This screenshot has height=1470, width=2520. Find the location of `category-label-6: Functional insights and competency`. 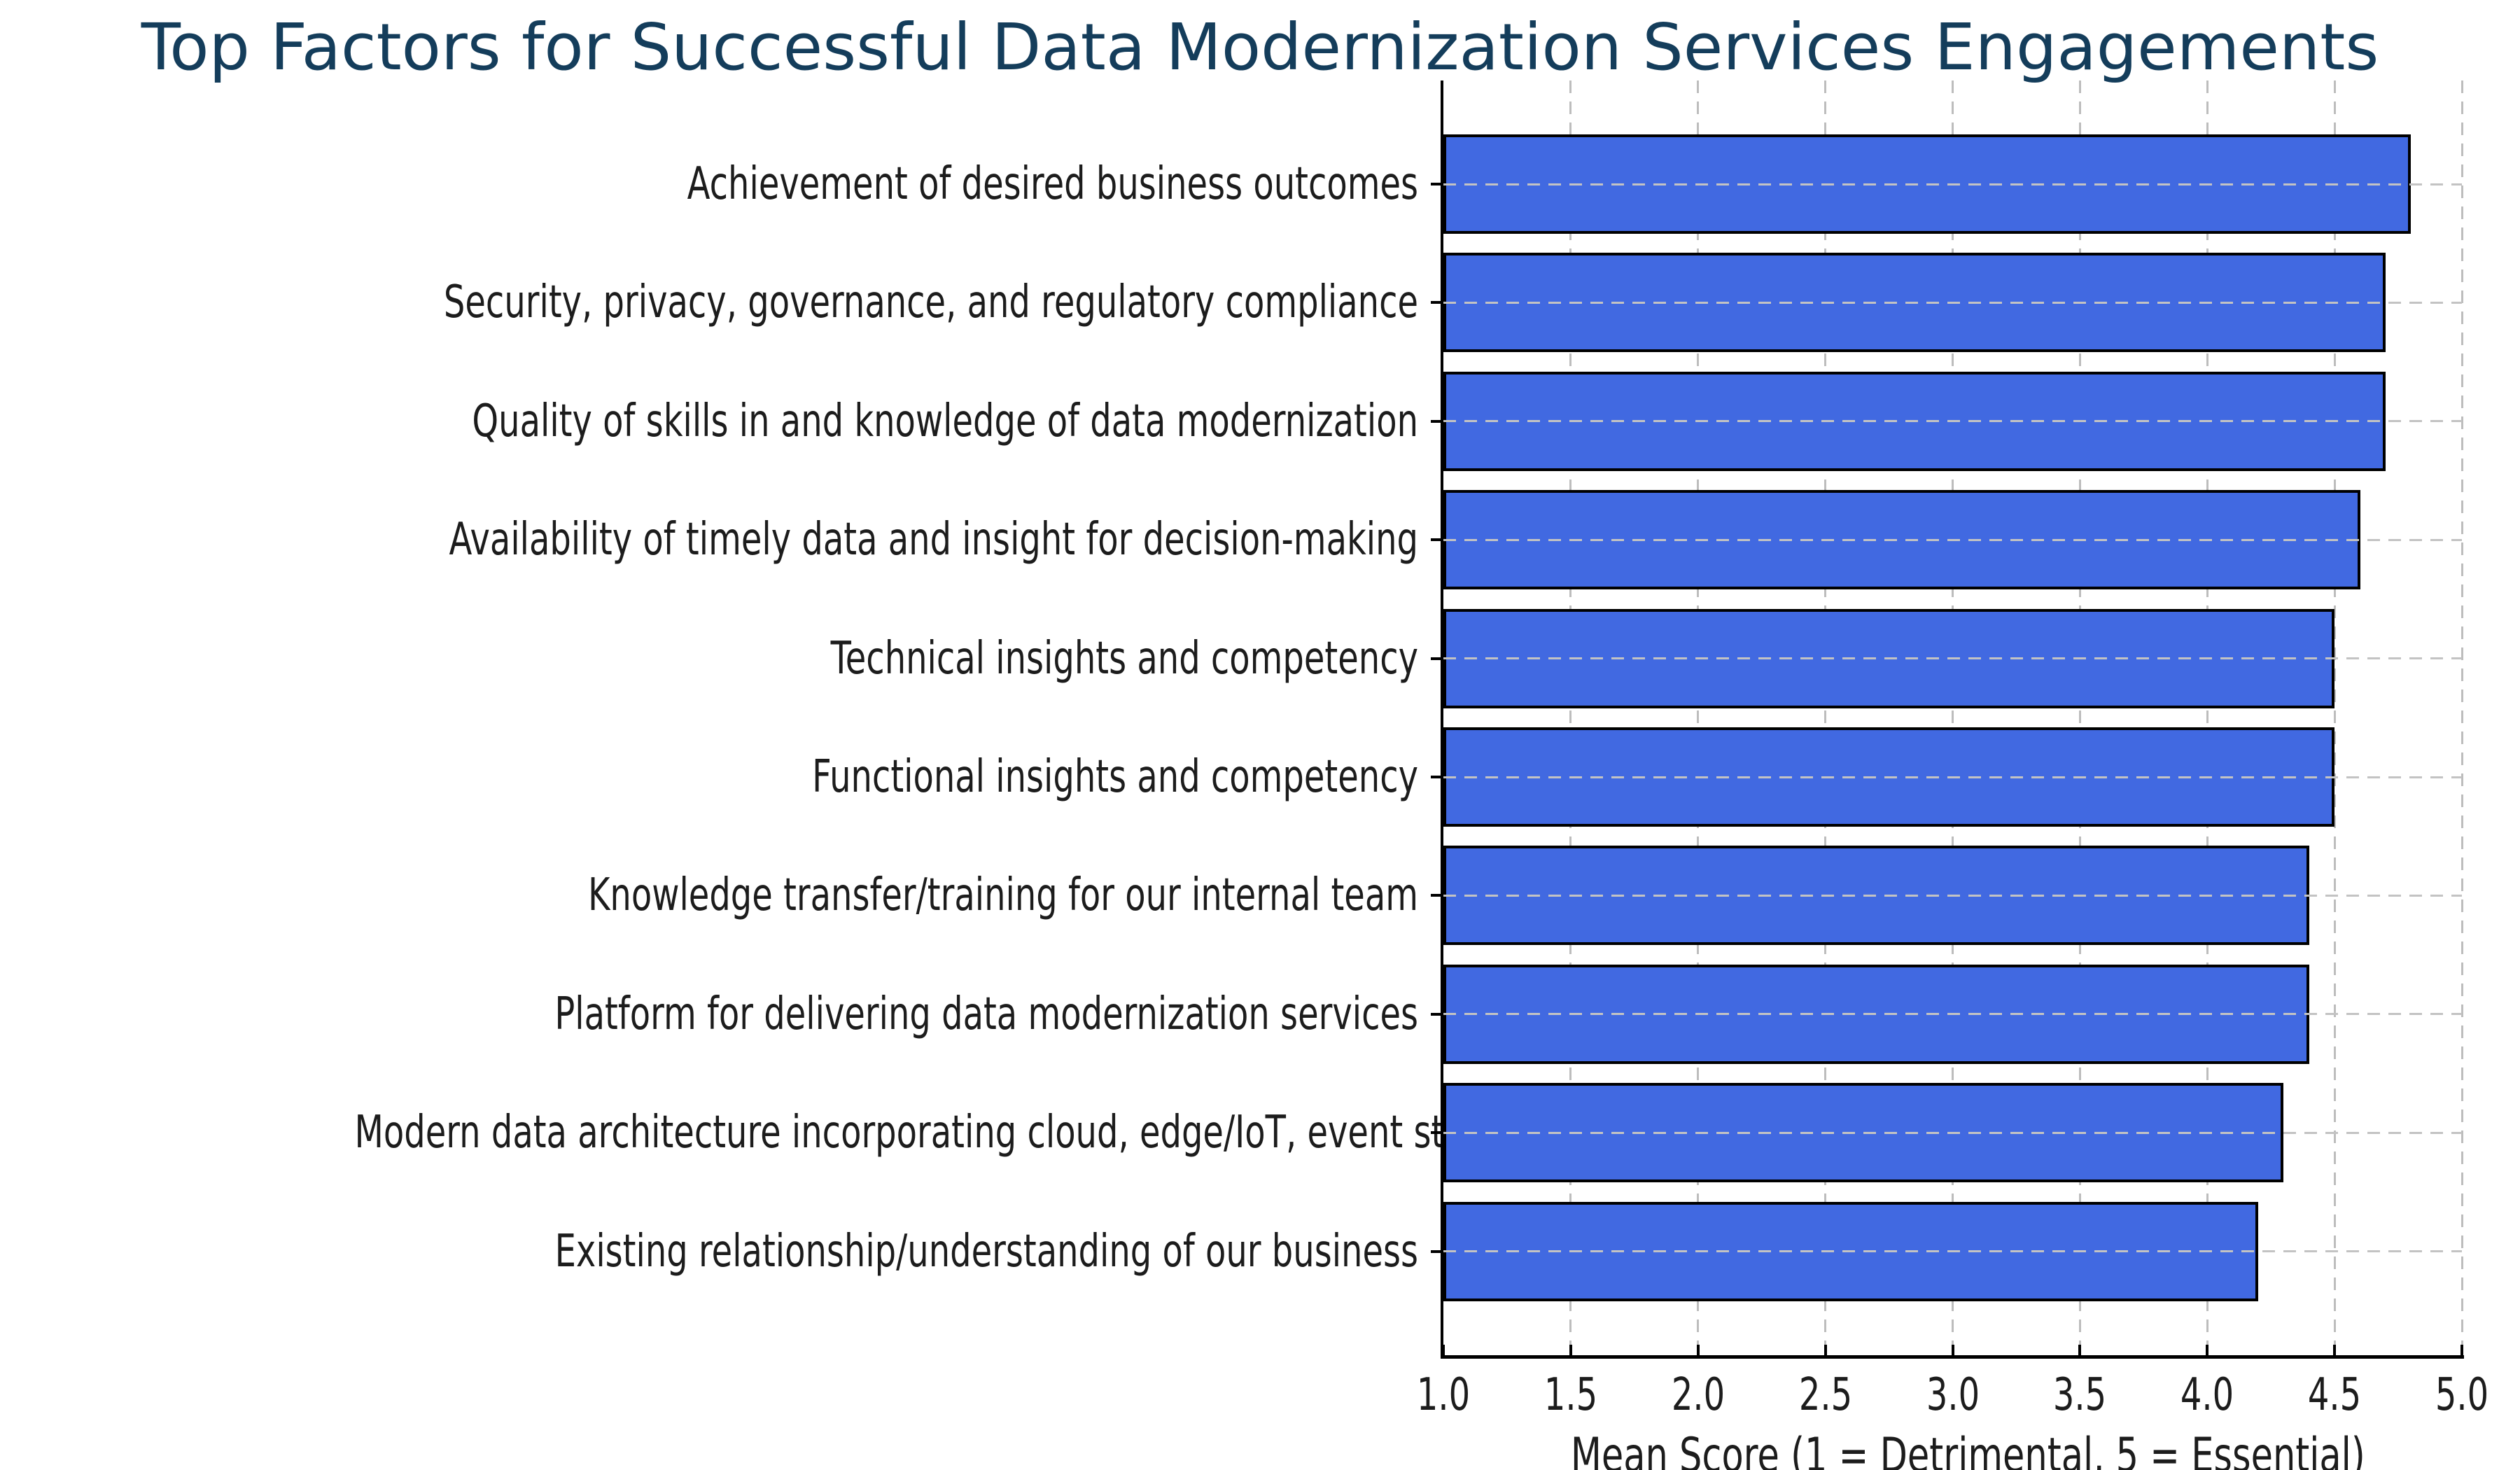

category-label-6: Functional insights and competency is located at coordinates (1115, 777).